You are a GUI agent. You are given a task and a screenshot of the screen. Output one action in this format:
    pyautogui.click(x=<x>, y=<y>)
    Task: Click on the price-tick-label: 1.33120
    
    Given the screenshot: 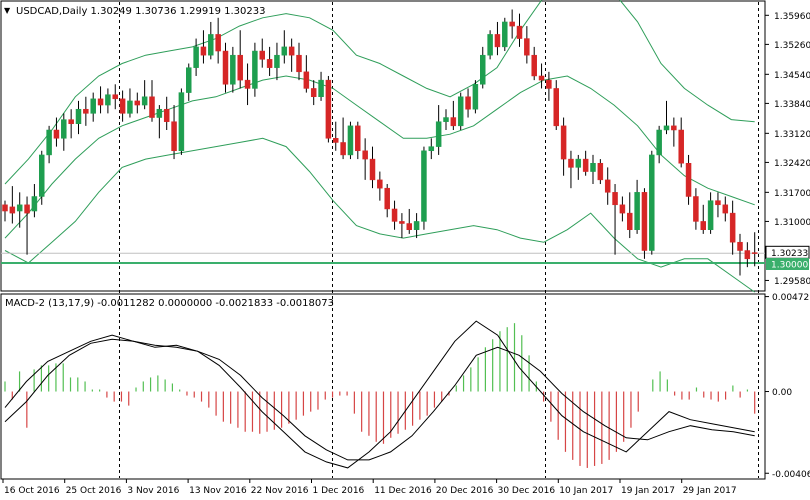 What is the action you would take?
    pyautogui.click(x=792, y=135)
    